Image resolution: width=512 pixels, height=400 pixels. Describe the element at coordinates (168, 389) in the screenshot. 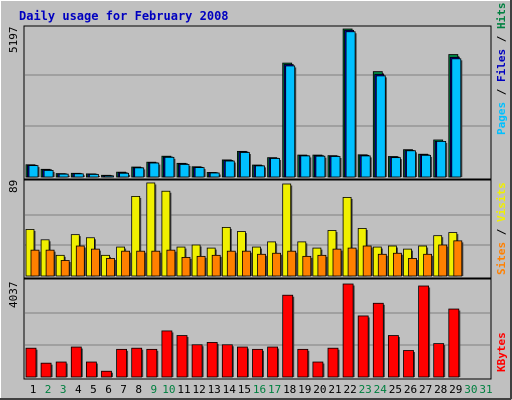

I see `day-label: 10` at that location.